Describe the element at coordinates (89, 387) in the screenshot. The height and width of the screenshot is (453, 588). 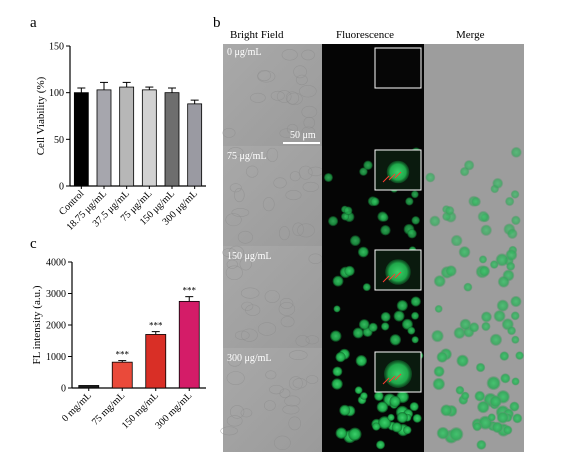
I see `fl-bar` at that location.